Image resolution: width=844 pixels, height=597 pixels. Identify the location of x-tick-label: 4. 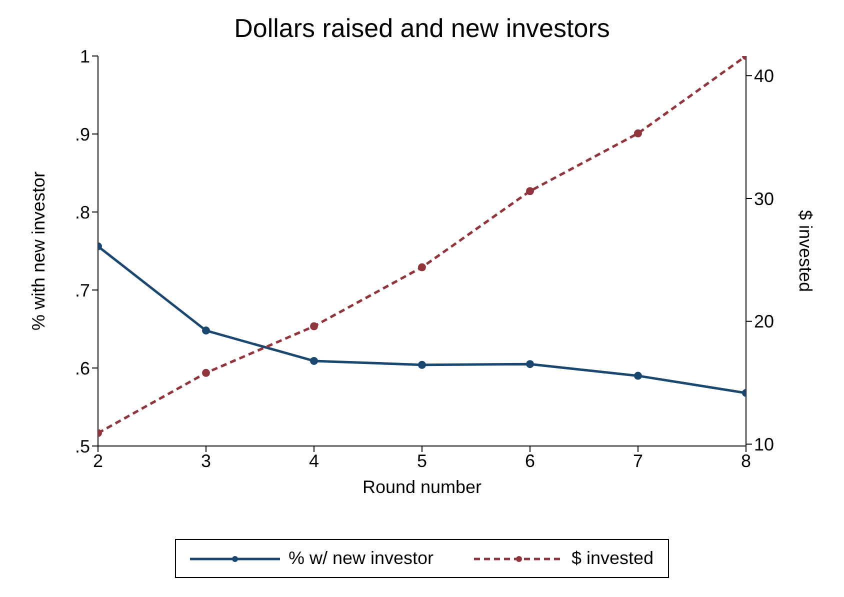
(314, 460).